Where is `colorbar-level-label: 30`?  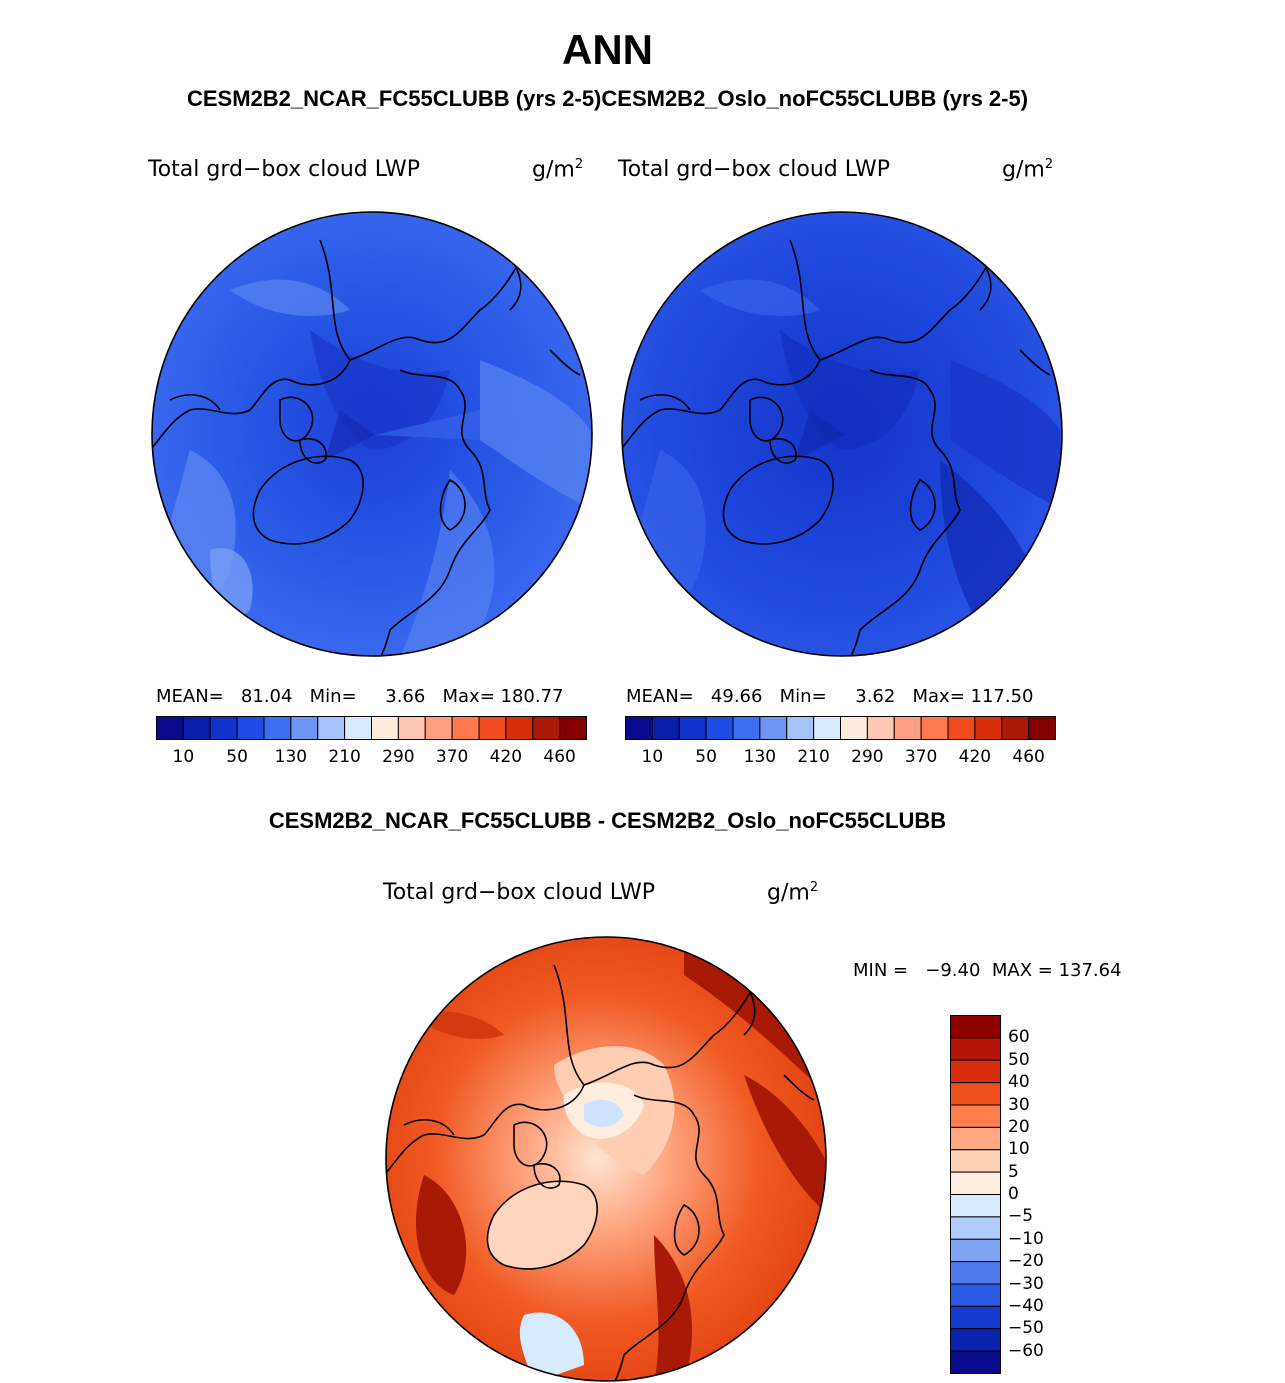 colorbar-level-label: 30 is located at coordinates (1019, 1104).